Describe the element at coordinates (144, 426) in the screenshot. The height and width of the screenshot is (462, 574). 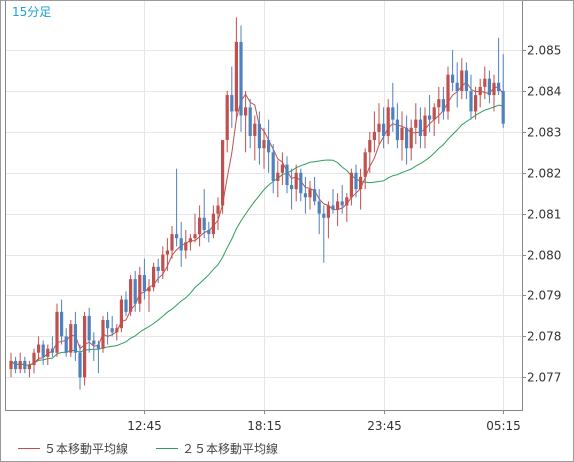
I see `x-tick-label: 12:45` at that location.